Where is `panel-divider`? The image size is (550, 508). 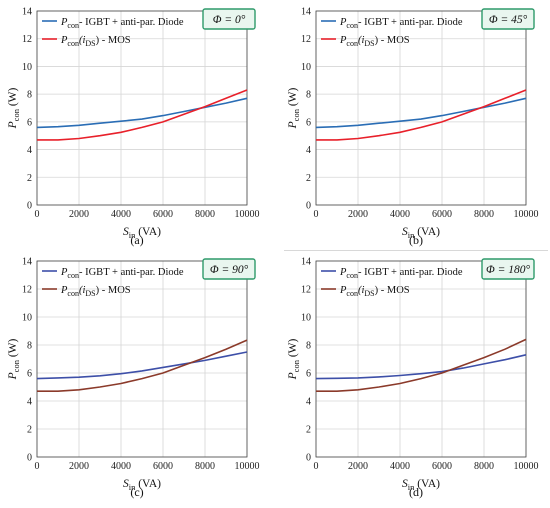 panel-divider is located at coordinates (416, 250).